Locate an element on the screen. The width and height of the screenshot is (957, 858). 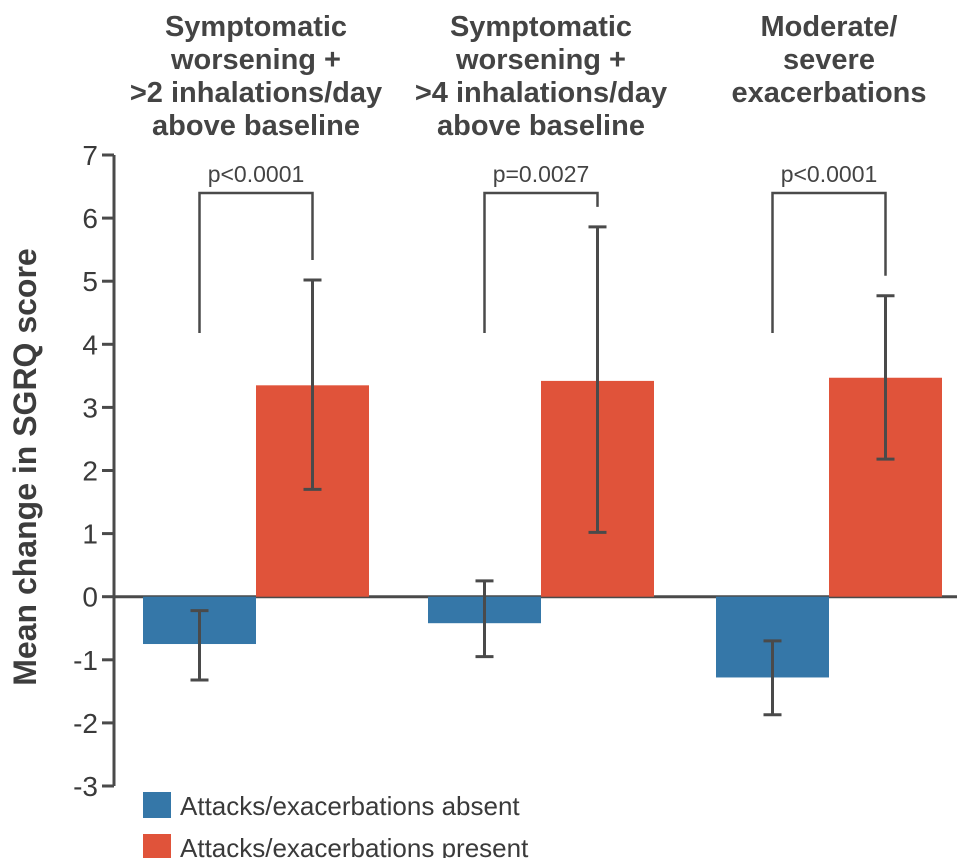
group-title-line: >2 inhalations/day is located at coordinates (256, 93).